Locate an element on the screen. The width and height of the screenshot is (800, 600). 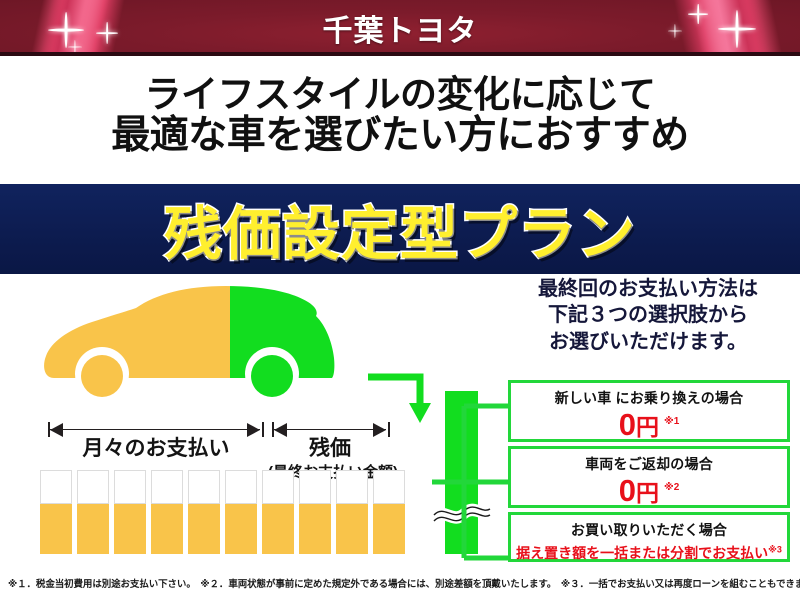
option-footnote-mark: ※2 is located at coordinates (671, 487).